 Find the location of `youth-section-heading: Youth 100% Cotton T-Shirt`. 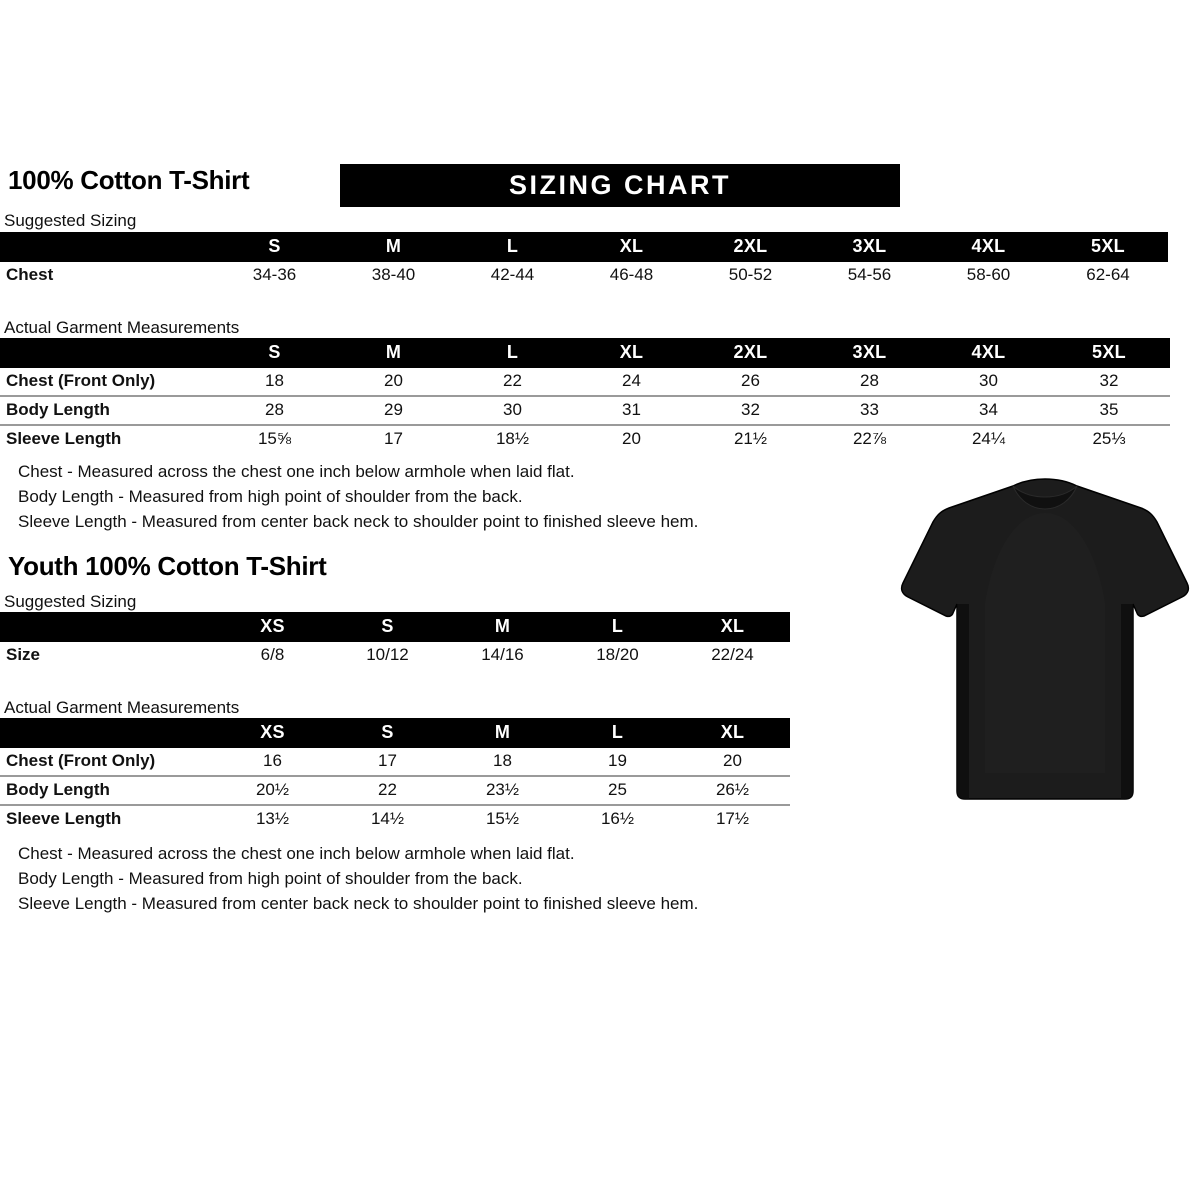

youth-section-heading: Youth 100% Cotton T-Shirt is located at coordinates (167, 566).